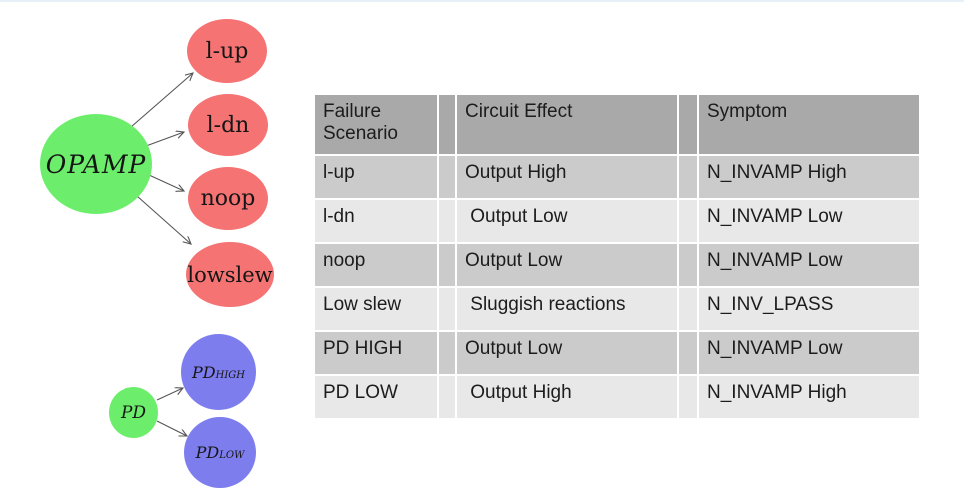  I want to click on node-pd-high-label: PD HIGH, so click(218, 372).